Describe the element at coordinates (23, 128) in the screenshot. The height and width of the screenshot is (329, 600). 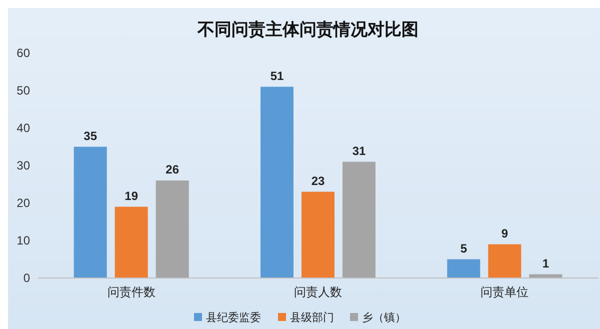
I see `y-tick-label: 40` at that location.